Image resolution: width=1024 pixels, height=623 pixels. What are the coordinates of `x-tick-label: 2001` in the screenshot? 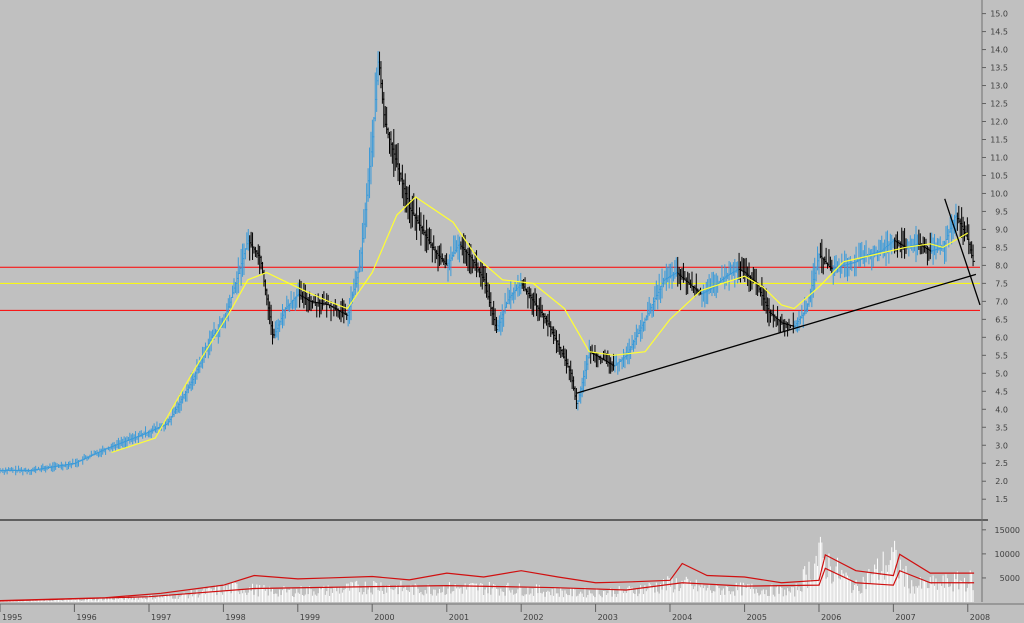 It's located at (459, 617).